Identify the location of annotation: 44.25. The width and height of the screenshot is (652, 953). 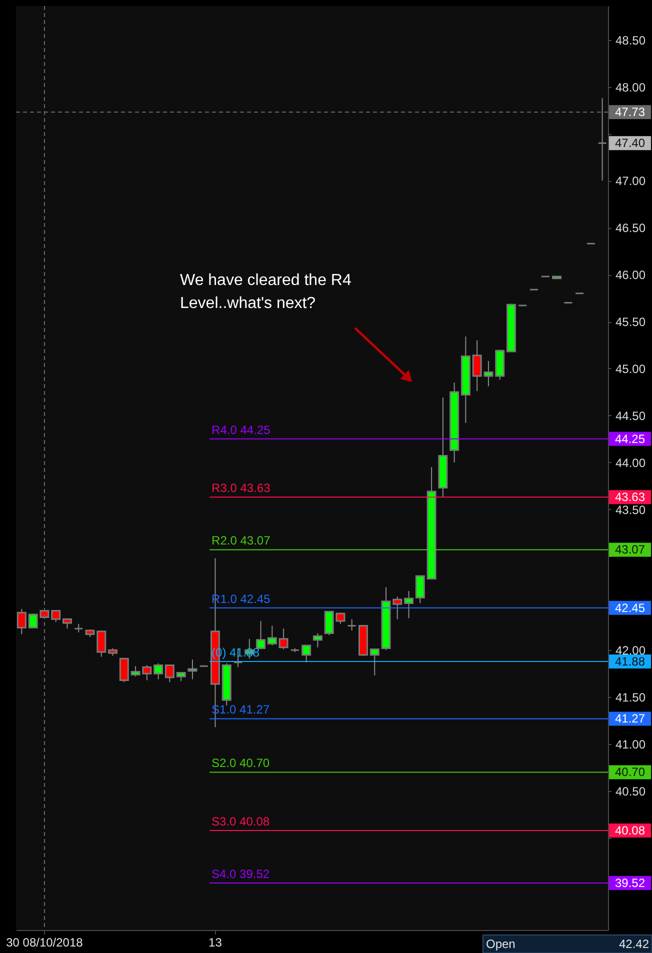
(630, 439).